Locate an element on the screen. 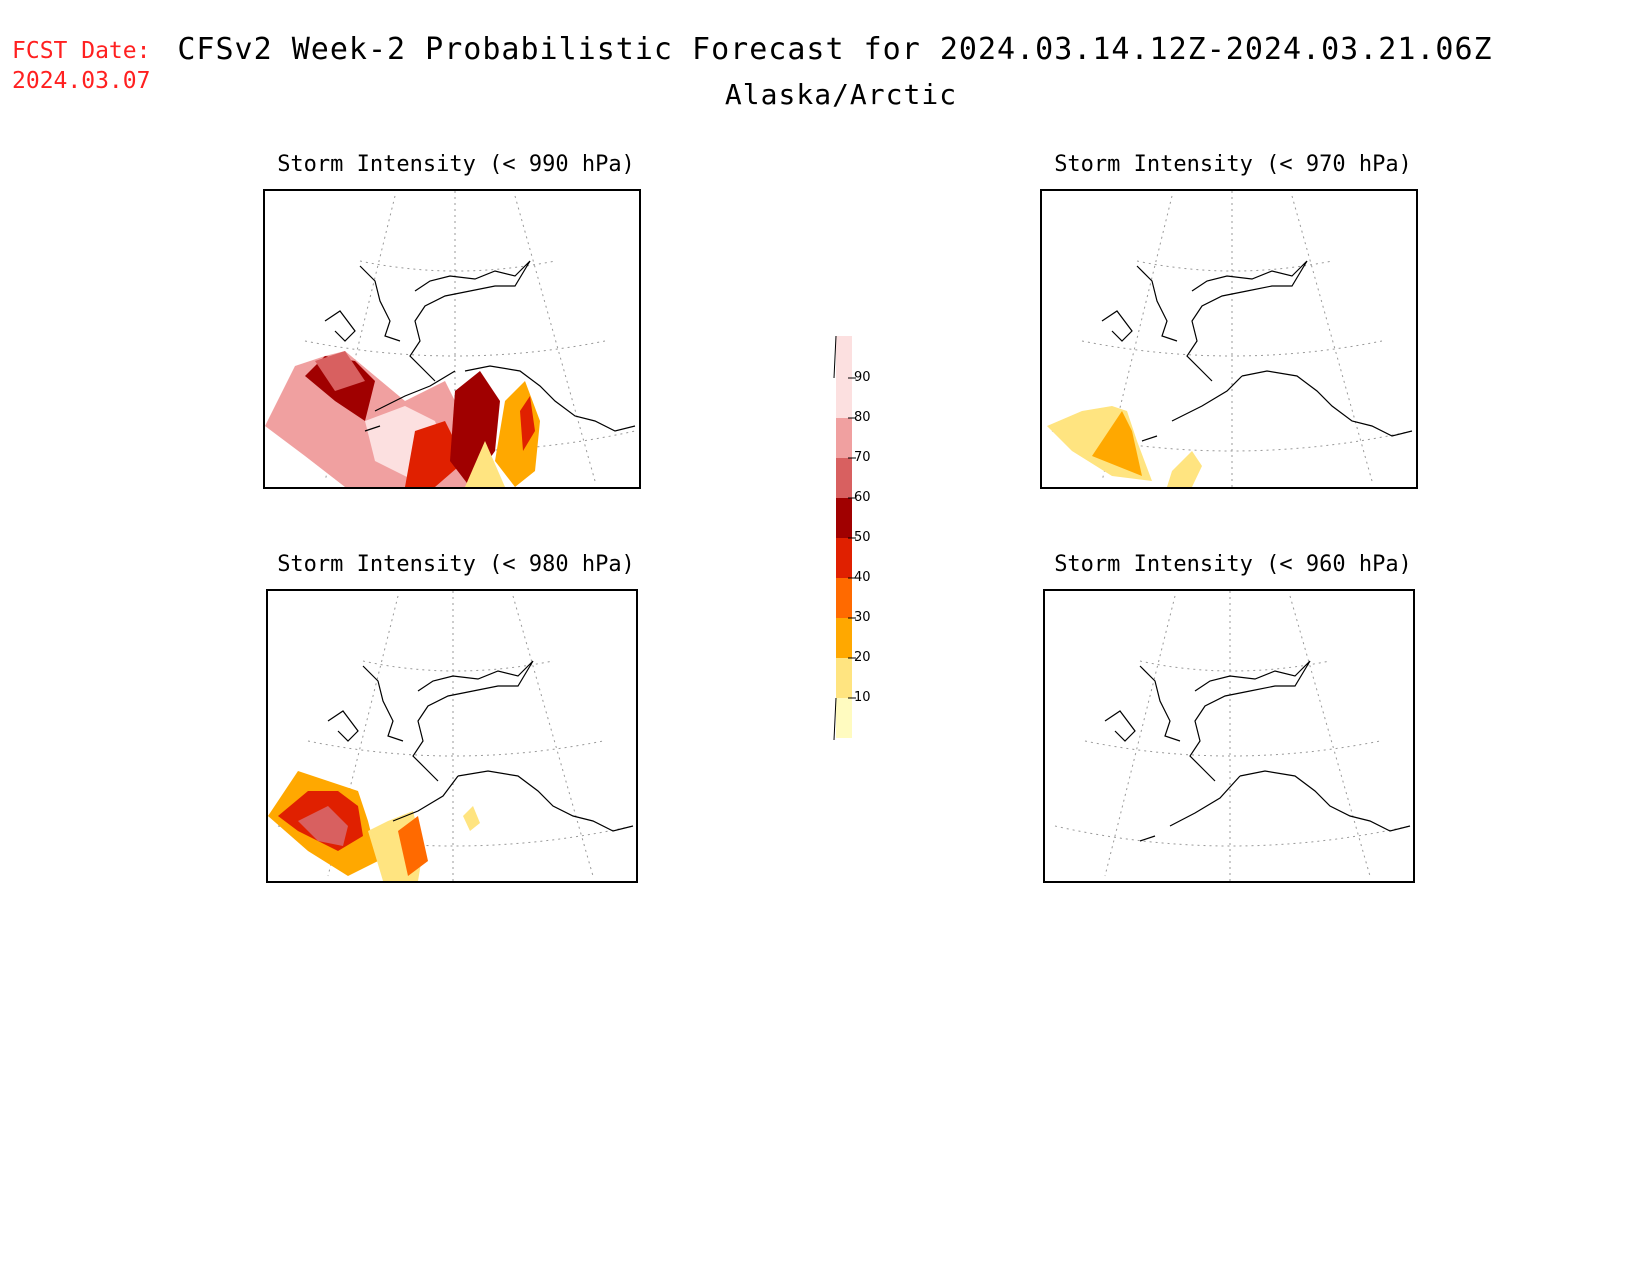 This screenshot has height=1275, width=1650. forecast-date-label: FCST Date: is located at coordinates (81, 51).